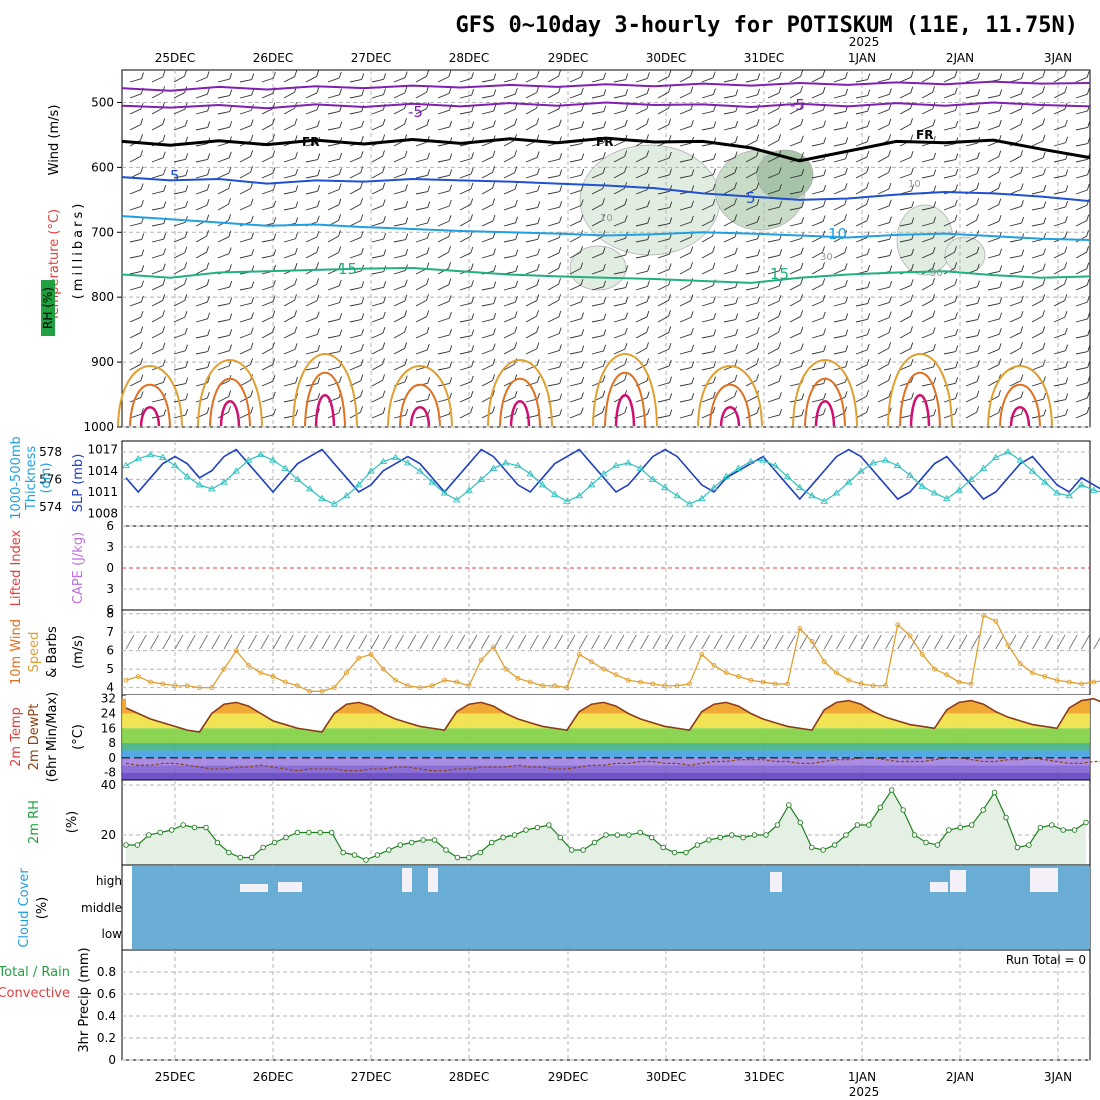 The height and width of the screenshot is (1100, 1100). Describe the element at coordinates (1044, 880) in the screenshot. I see `cloud-gap` at that location.